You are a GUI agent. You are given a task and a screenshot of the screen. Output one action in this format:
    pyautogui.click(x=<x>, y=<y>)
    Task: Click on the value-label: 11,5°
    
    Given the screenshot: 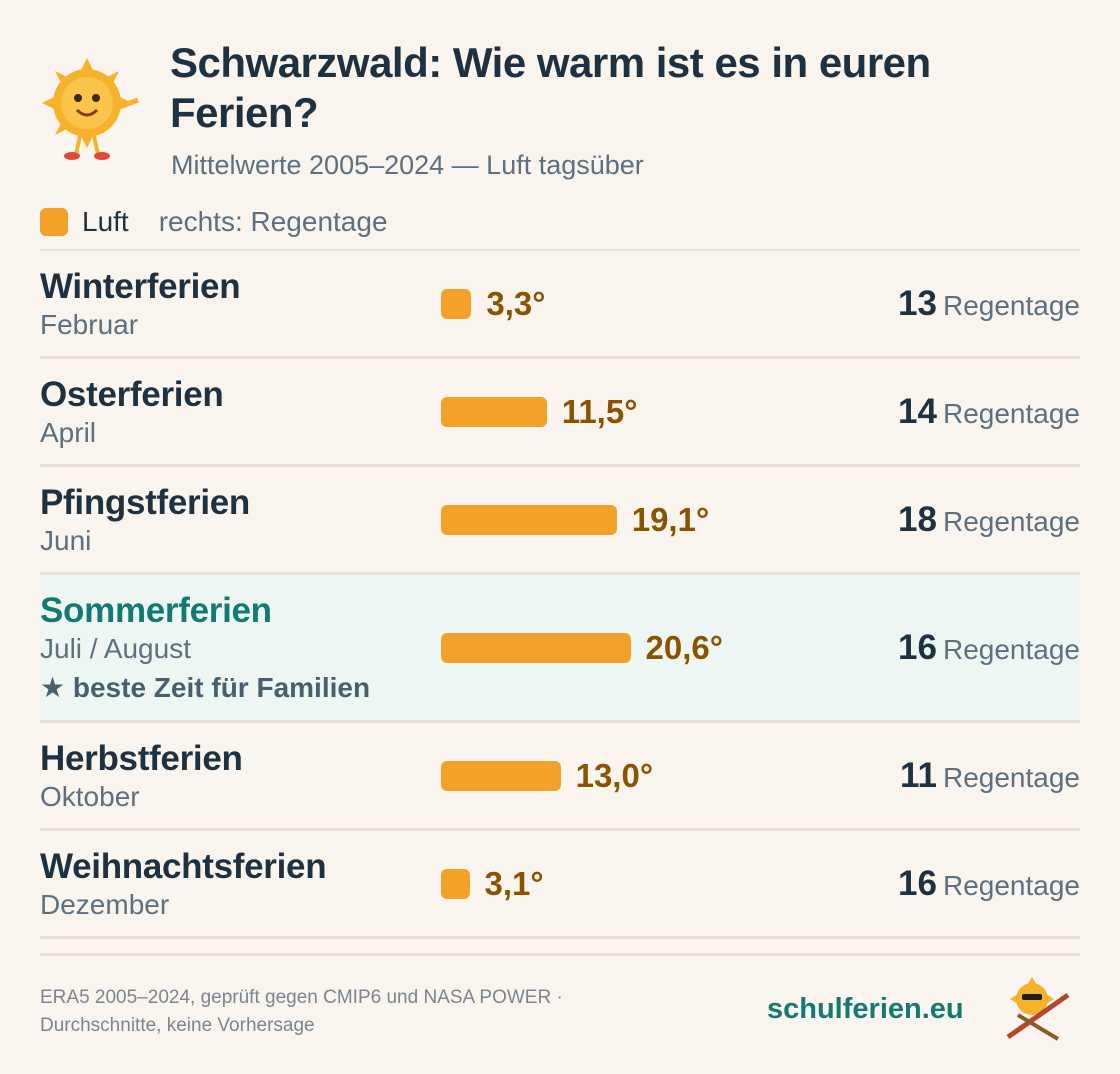 What is the action you would take?
    pyautogui.click(x=599, y=411)
    